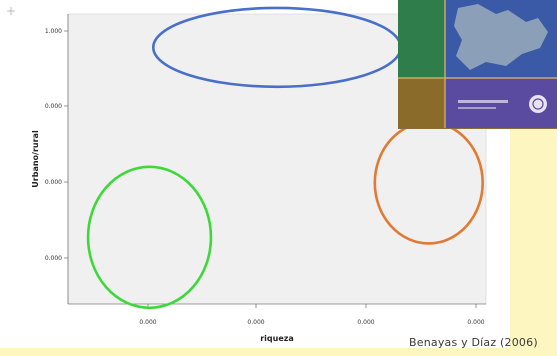 The image size is (557, 356). I want to click on cover-panel-green, so click(421, 39).